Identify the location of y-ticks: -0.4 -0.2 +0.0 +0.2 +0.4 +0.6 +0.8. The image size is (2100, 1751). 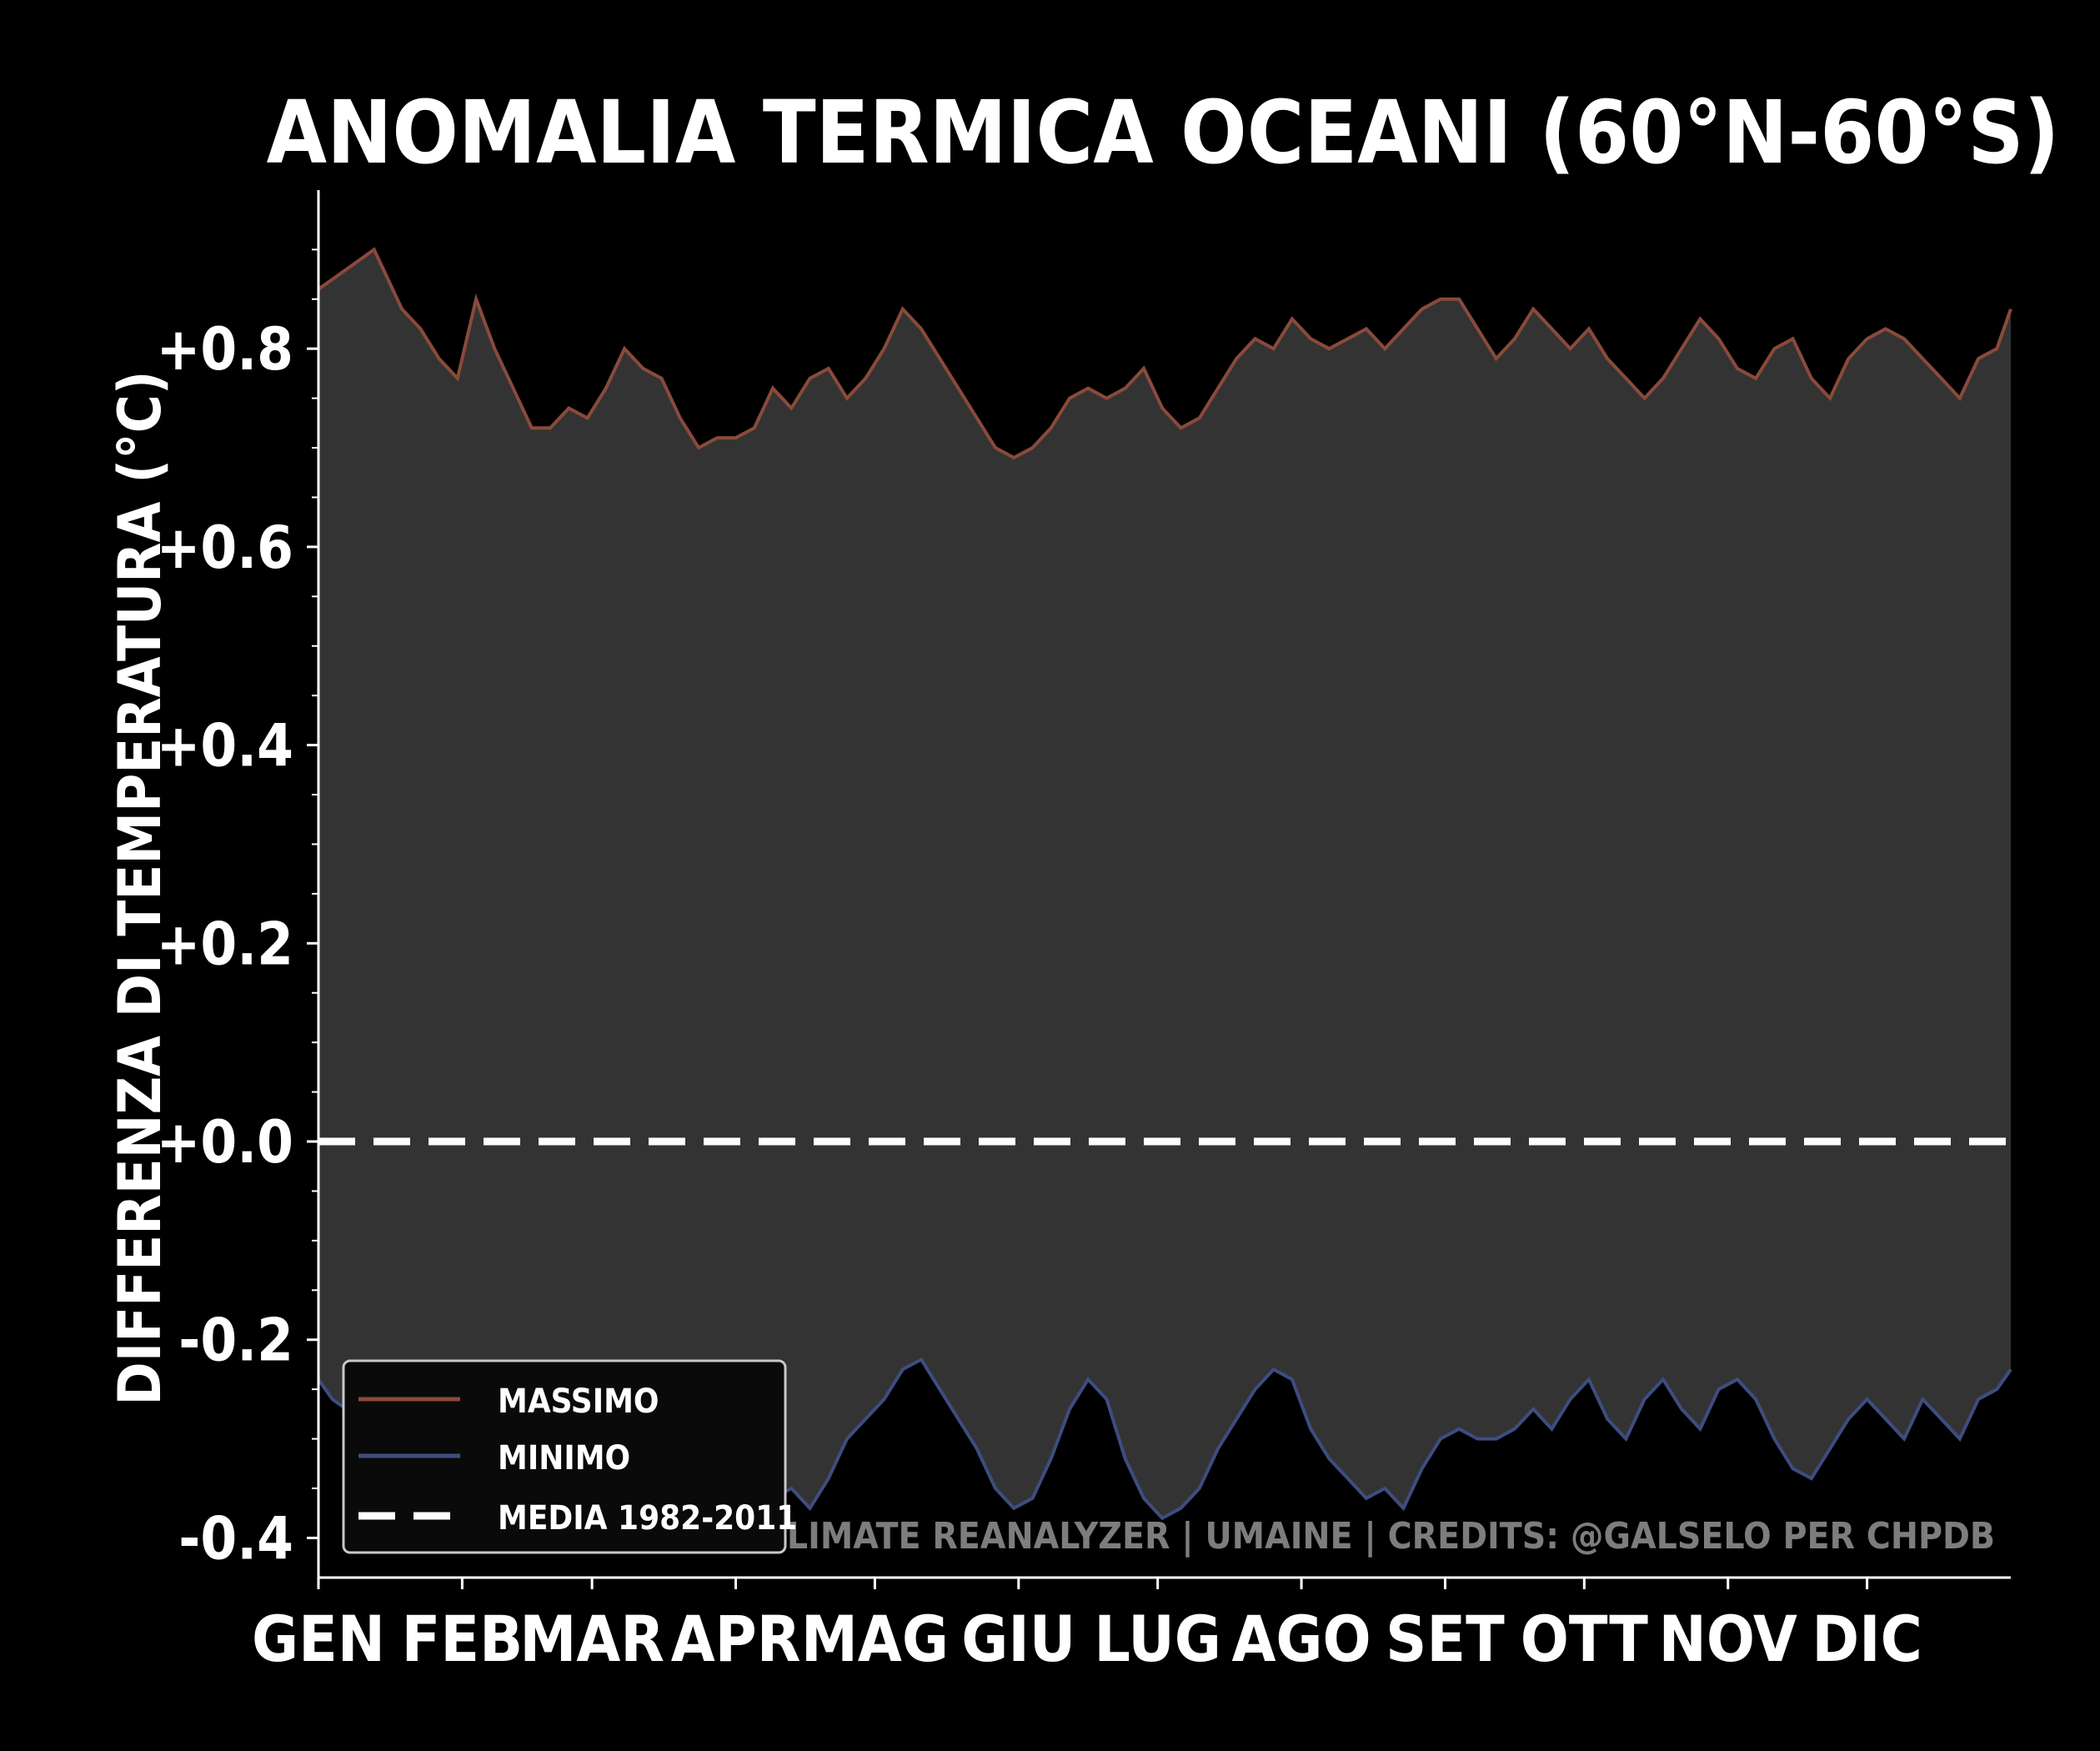
(237, 910).